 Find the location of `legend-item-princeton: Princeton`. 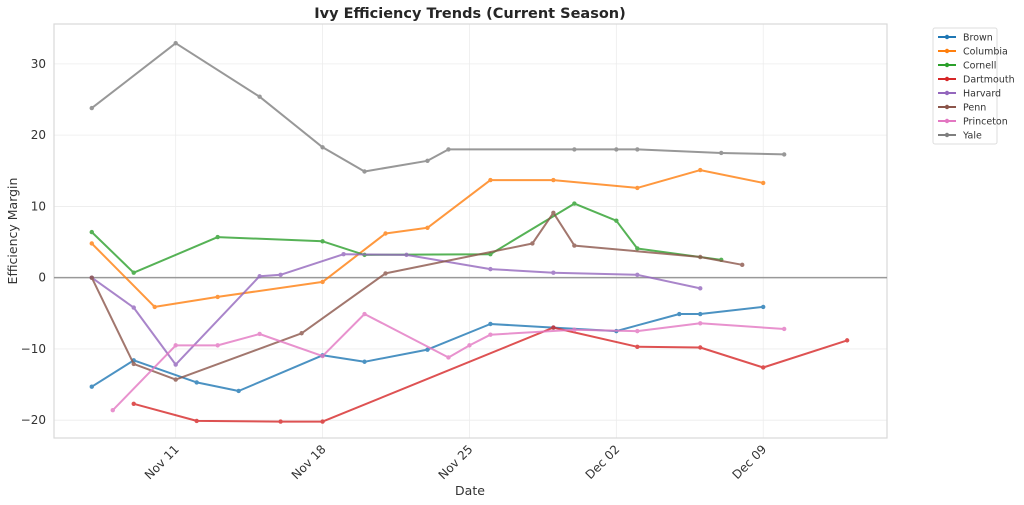

legend-item-princeton: Princeton is located at coordinates (973, 122).